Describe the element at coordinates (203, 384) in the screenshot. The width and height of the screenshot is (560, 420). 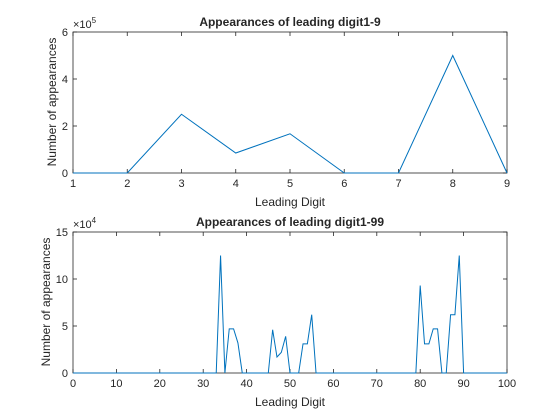
I see `x-tick-label-bottom: 30` at that location.